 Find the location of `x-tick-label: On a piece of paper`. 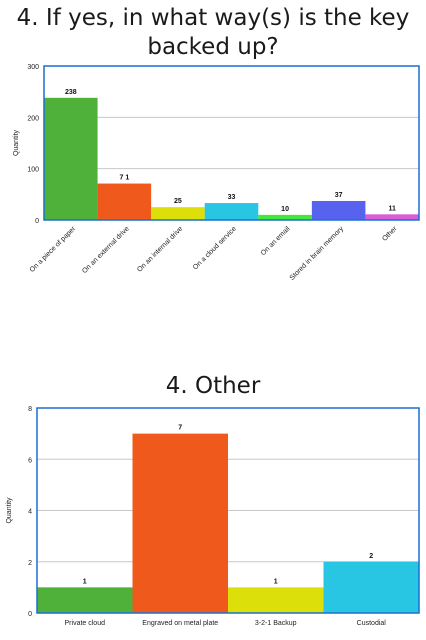

x-tick-label: On a piece of paper is located at coordinates (53, 249).